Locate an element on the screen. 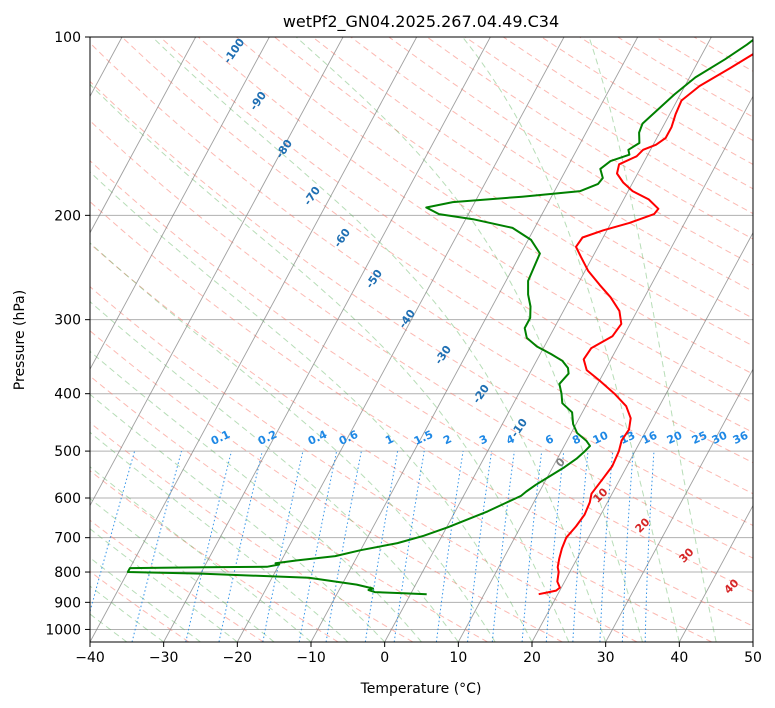  x-tick-label: −30 is located at coordinates (164, 658).